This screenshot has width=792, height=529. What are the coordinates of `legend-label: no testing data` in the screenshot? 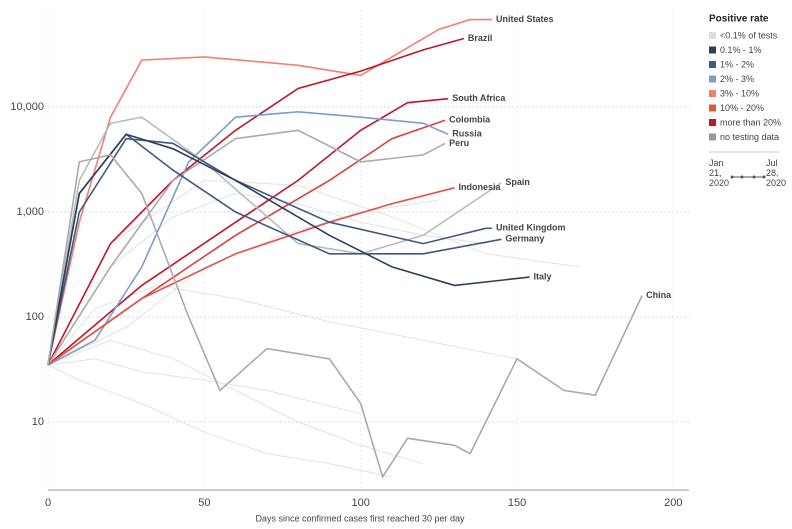 It's located at (749, 137).